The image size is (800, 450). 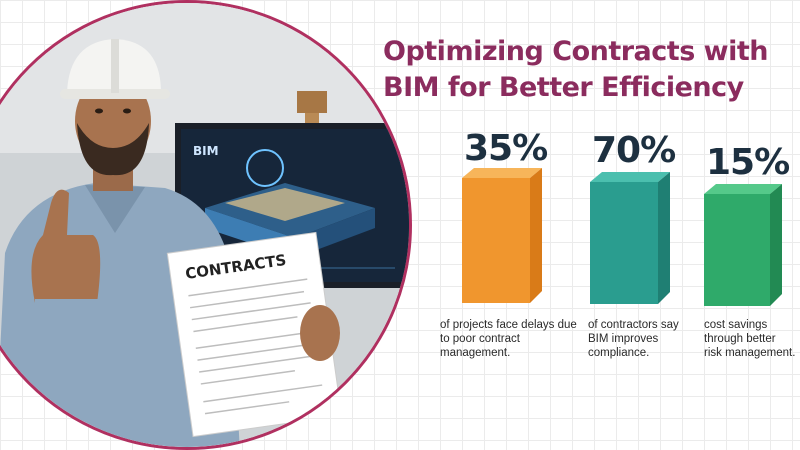 I want to click on stat-value-1: 35%, so click(x=506, y=148).